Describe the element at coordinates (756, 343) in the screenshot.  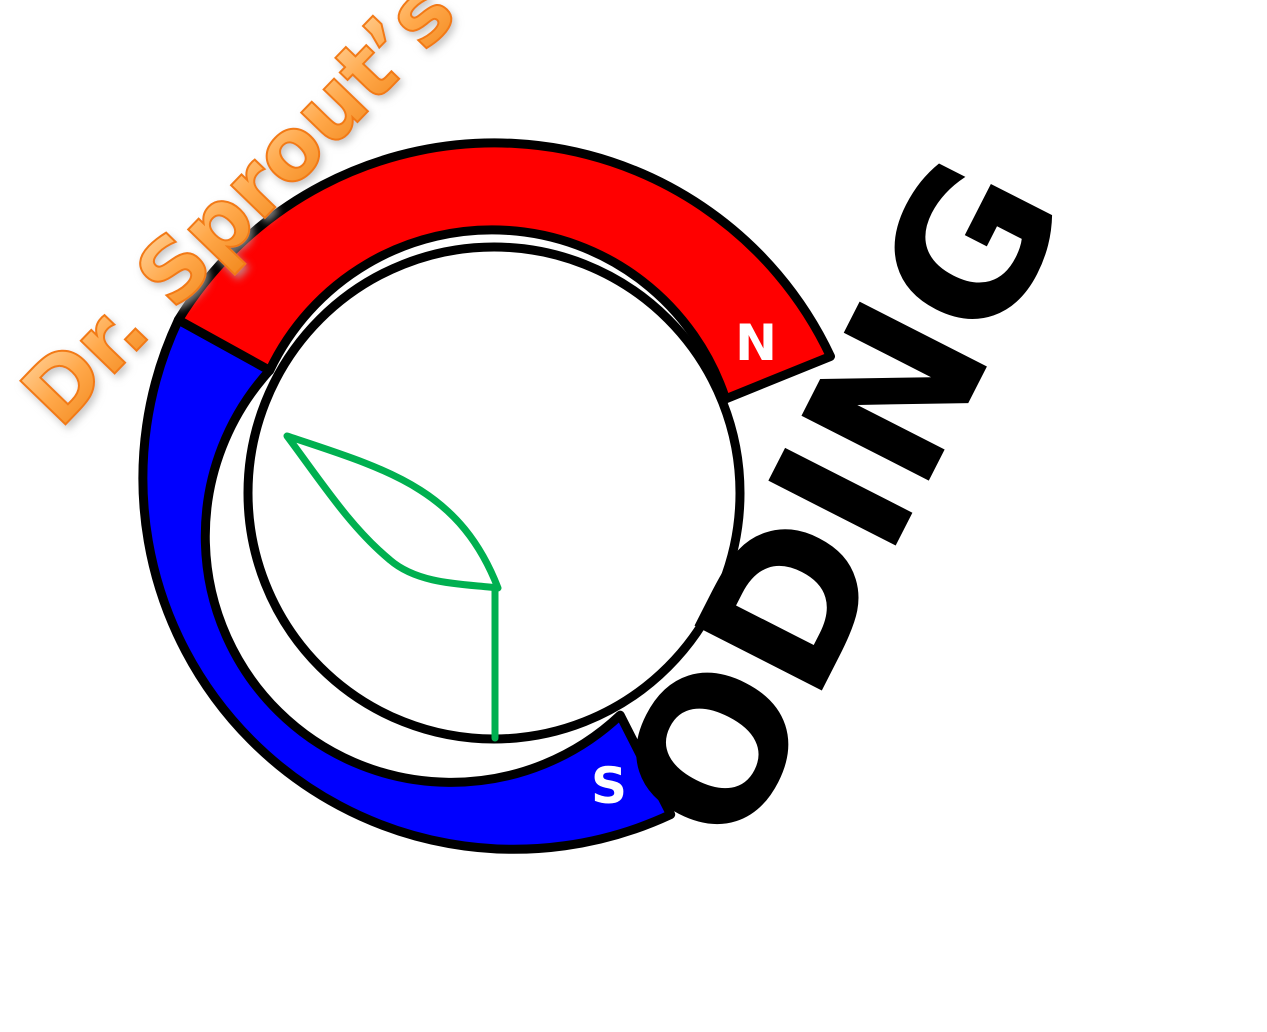
I see `north-label: N` at that location.